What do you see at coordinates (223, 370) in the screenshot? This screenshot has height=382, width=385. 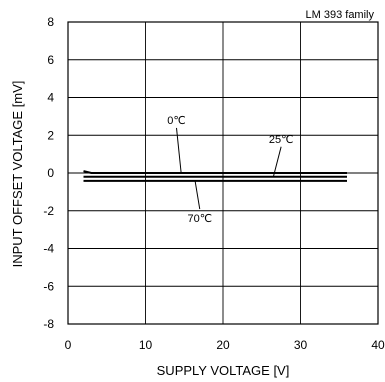 I see `x-axis-label: SUPPLY VOLTAGE [V]` at bounding box center [223, 370].